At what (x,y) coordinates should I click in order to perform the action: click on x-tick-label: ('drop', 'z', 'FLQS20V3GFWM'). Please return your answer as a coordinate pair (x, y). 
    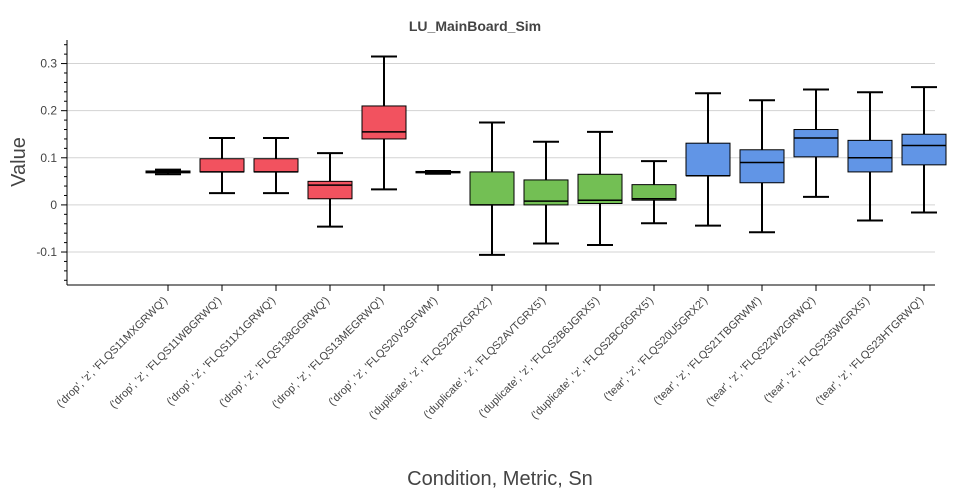
    Looking at the image, I should click on (383, 352).